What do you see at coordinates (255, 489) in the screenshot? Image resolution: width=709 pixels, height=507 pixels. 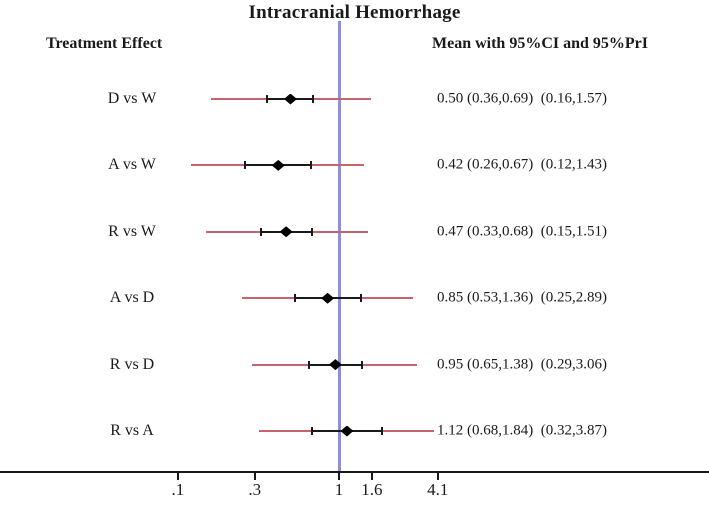 I see `x-axis-tick-label: .3` at bounding box center [255, 489].